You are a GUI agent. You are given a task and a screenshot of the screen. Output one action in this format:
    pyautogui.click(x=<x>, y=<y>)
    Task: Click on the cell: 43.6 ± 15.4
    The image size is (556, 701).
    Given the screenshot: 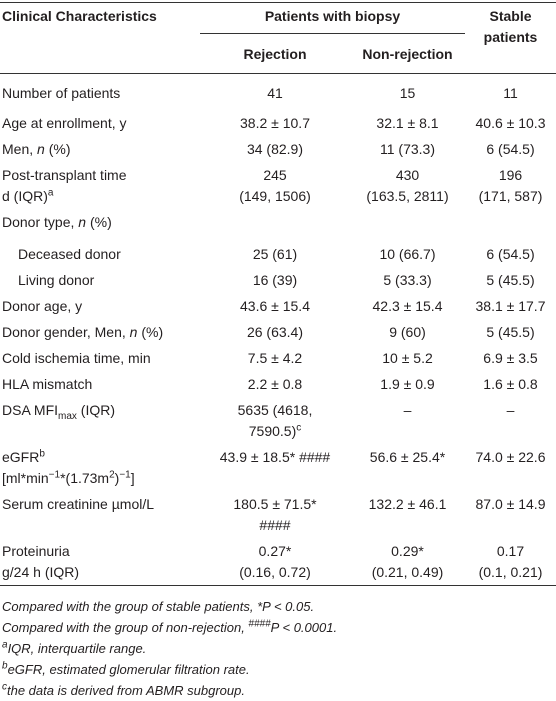 What is the action you would take?
    pyautogui.click(x=275, y=305)
    